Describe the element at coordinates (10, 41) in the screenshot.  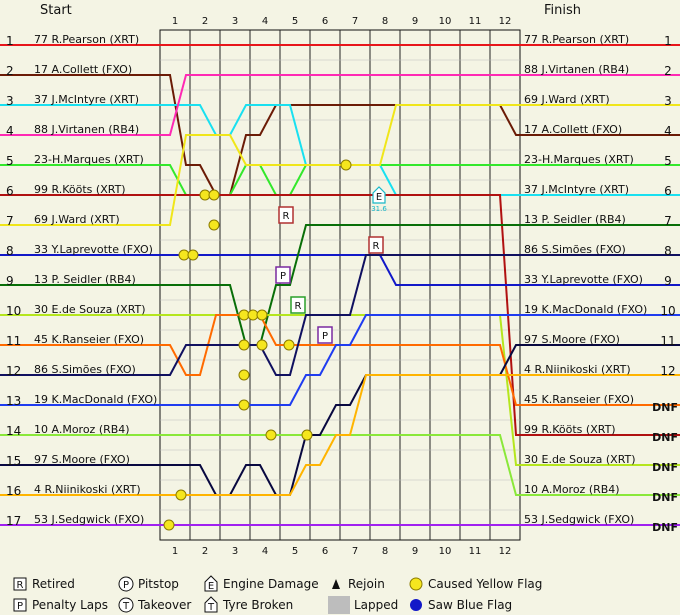
I see `start-position-number: 1` at that location.